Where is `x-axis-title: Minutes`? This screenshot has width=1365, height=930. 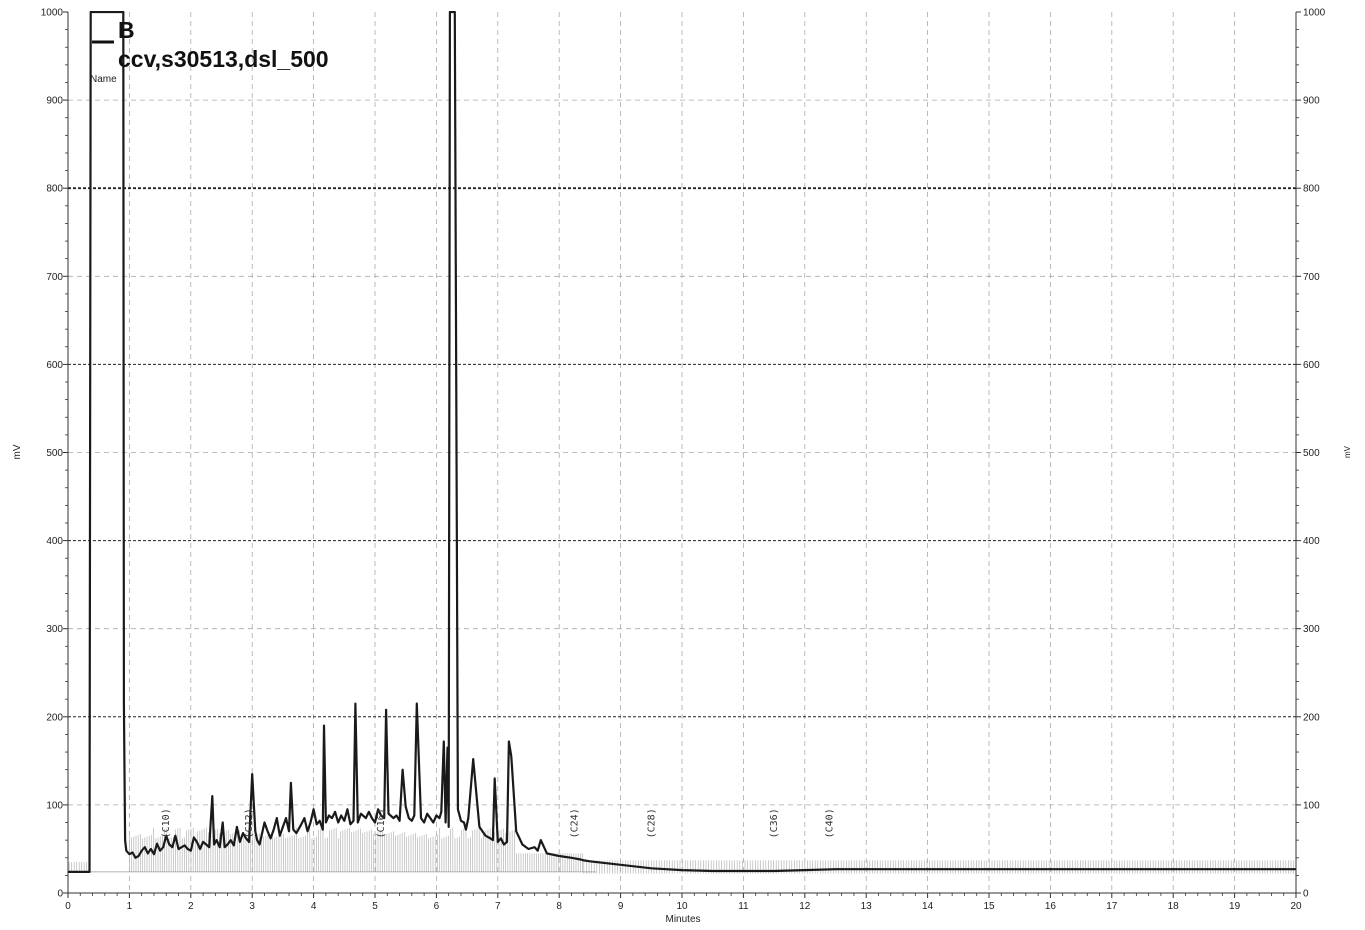
x-axis-title: Minutes is located at coordinates (682, 919).